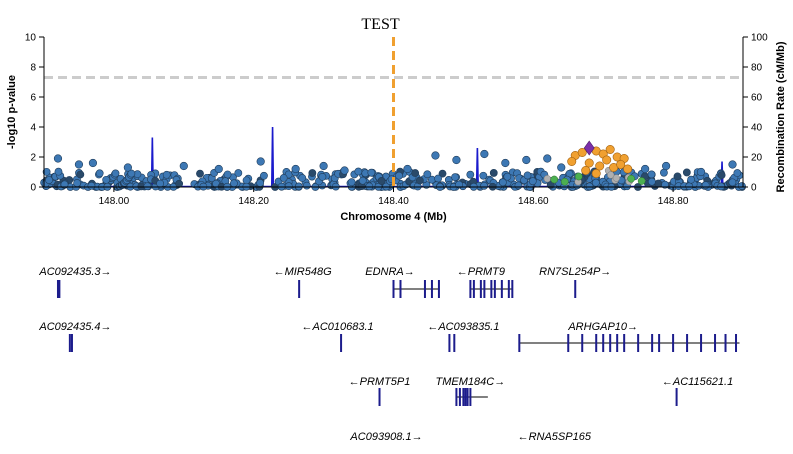  What do you see at coordinates (114, 201) in the screenshot?
I see `x-tick-label: 148.00` at bounding box center [114, 201].